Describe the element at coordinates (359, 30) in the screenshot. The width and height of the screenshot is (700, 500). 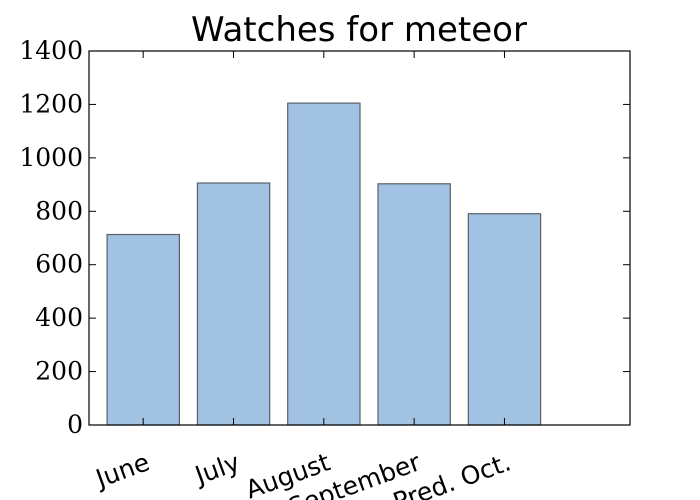
I see `chart-title: Watches for meteor` at that location.